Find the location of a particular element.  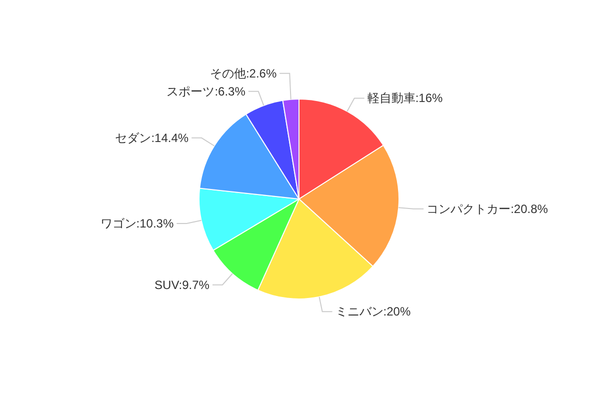

slice-label: スポーツ:6.3% is located at coordinates (206, 91).